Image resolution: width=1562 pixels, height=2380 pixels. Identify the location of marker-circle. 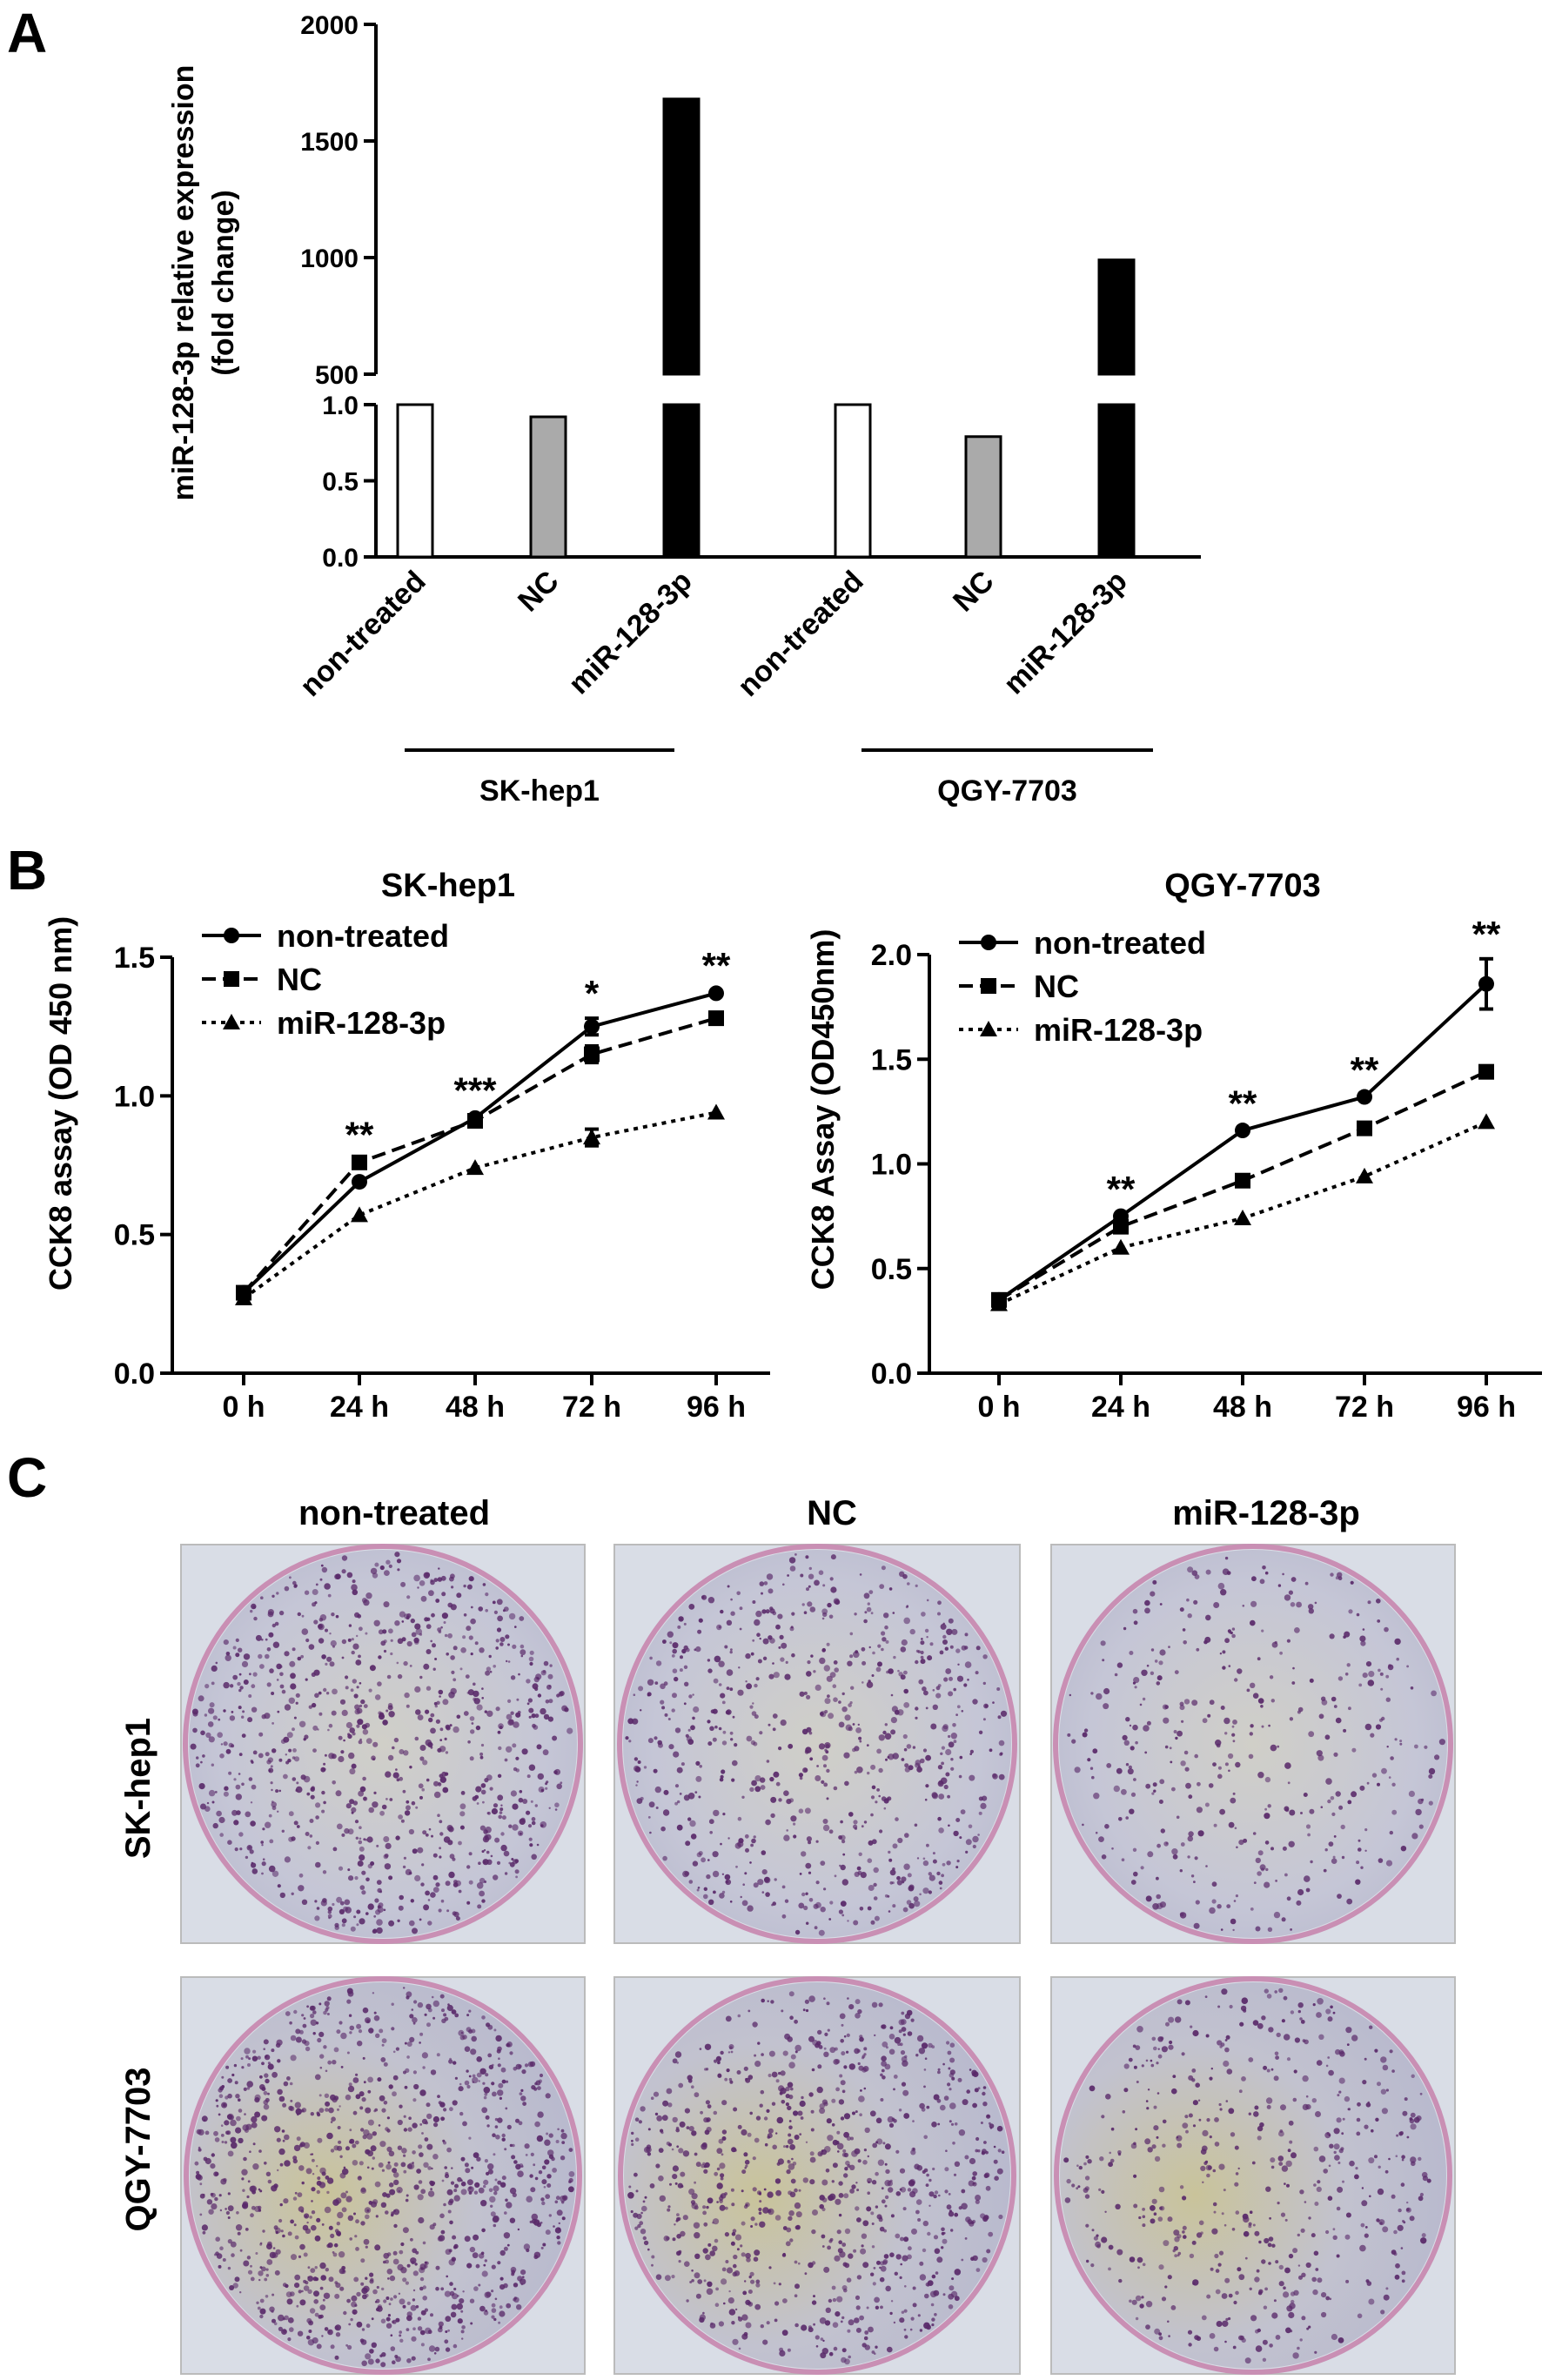
(1242, 1131).